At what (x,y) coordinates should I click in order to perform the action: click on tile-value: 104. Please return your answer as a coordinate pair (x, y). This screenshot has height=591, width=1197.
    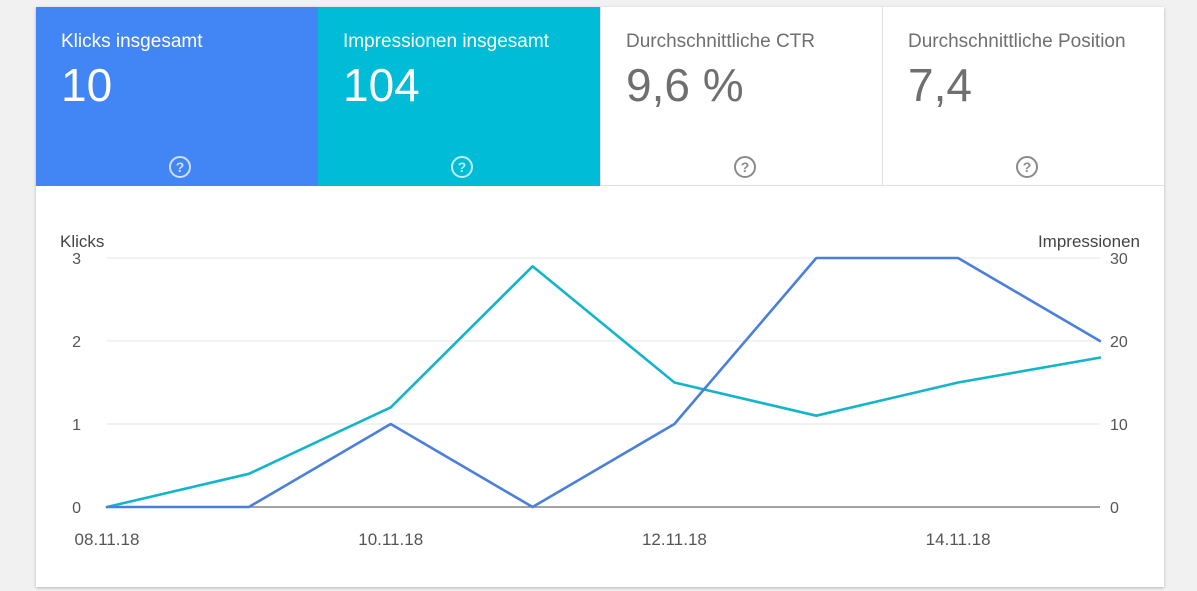
    Looking at the image, I should click on (381, 85).